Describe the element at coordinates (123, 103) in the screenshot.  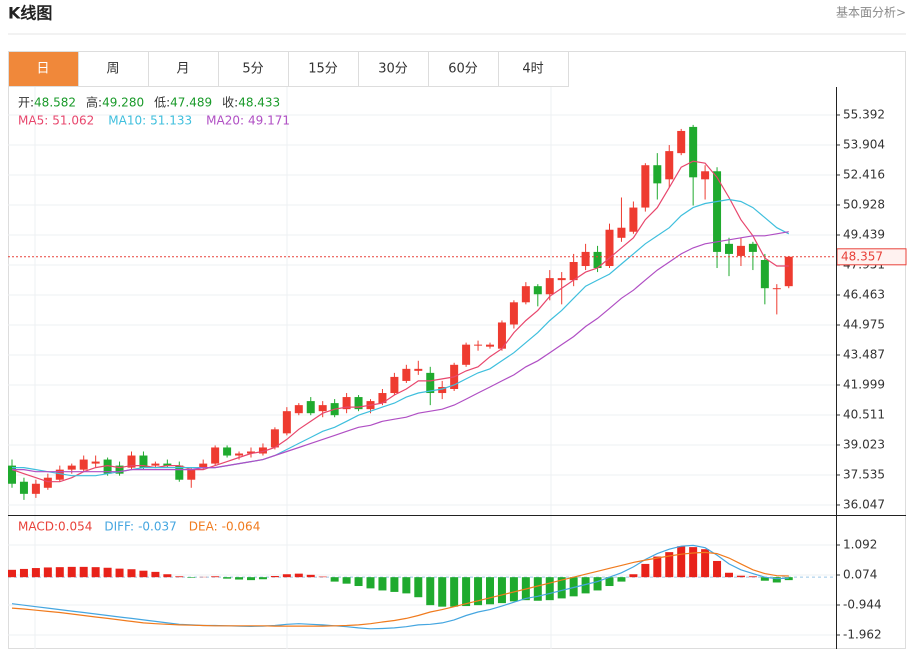
I see `legend-text: 49.280` at that location.